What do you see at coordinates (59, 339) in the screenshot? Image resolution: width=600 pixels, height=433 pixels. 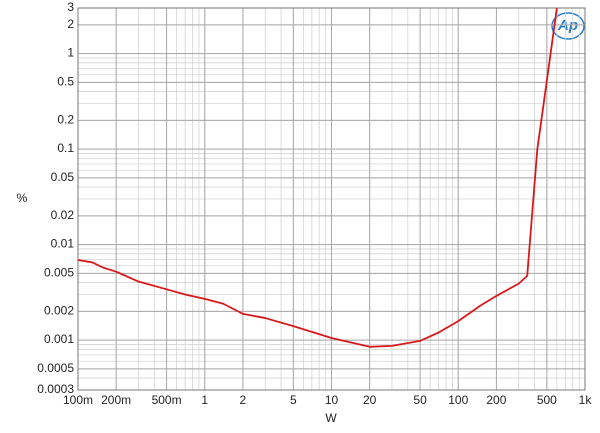 I see `y-tick-label: 0.001` at bounding box center [59, 339].